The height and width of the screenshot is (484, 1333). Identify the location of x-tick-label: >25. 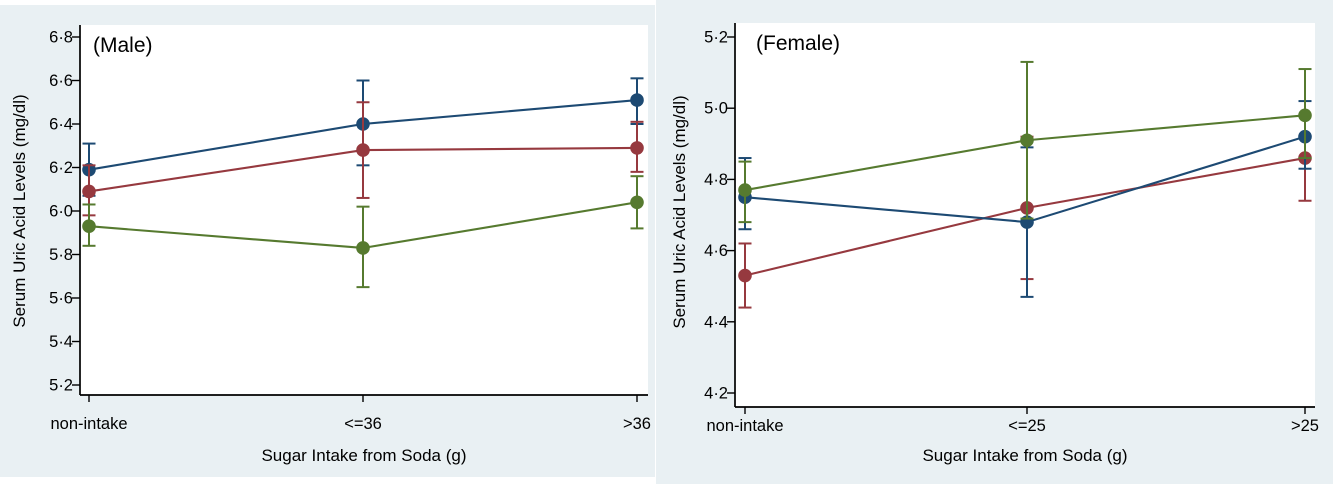
(1305, 426).